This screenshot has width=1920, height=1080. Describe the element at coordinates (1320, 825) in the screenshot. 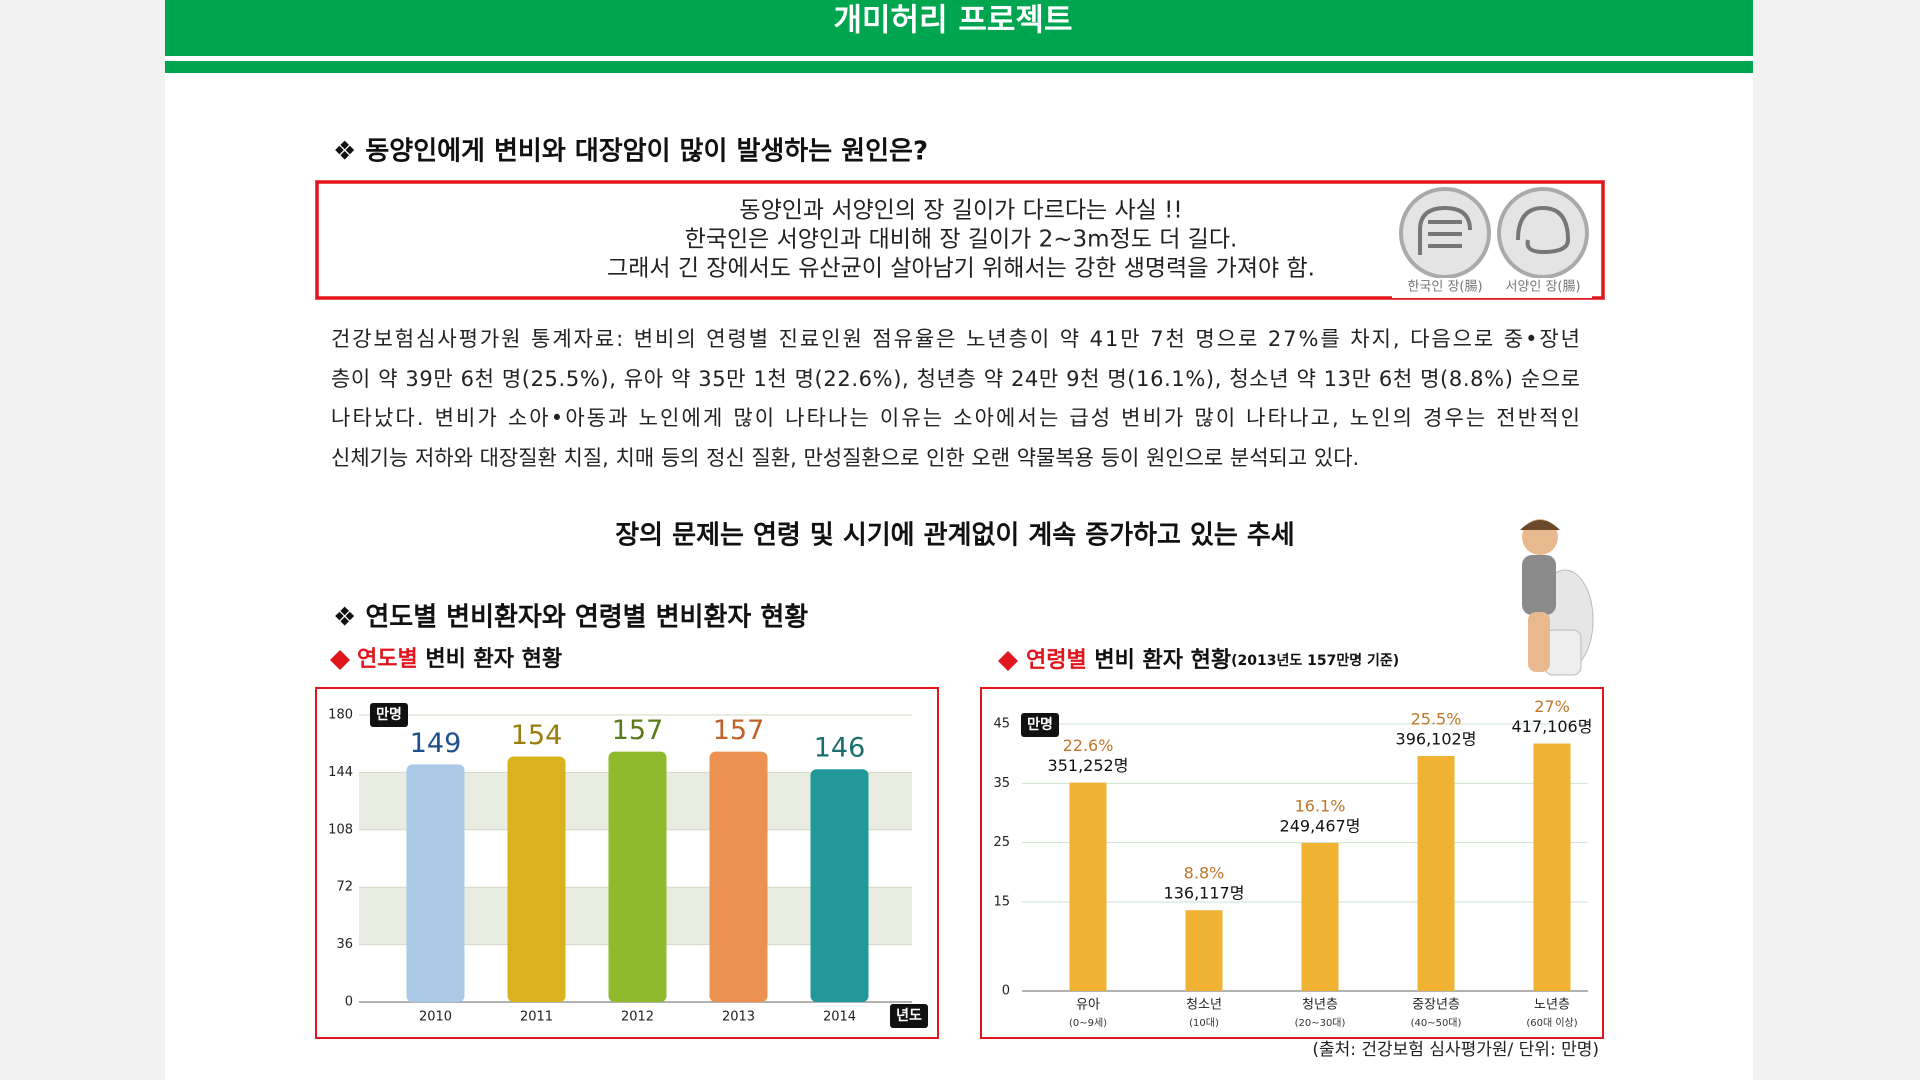

I see `value-label: 249,467명` at that location.